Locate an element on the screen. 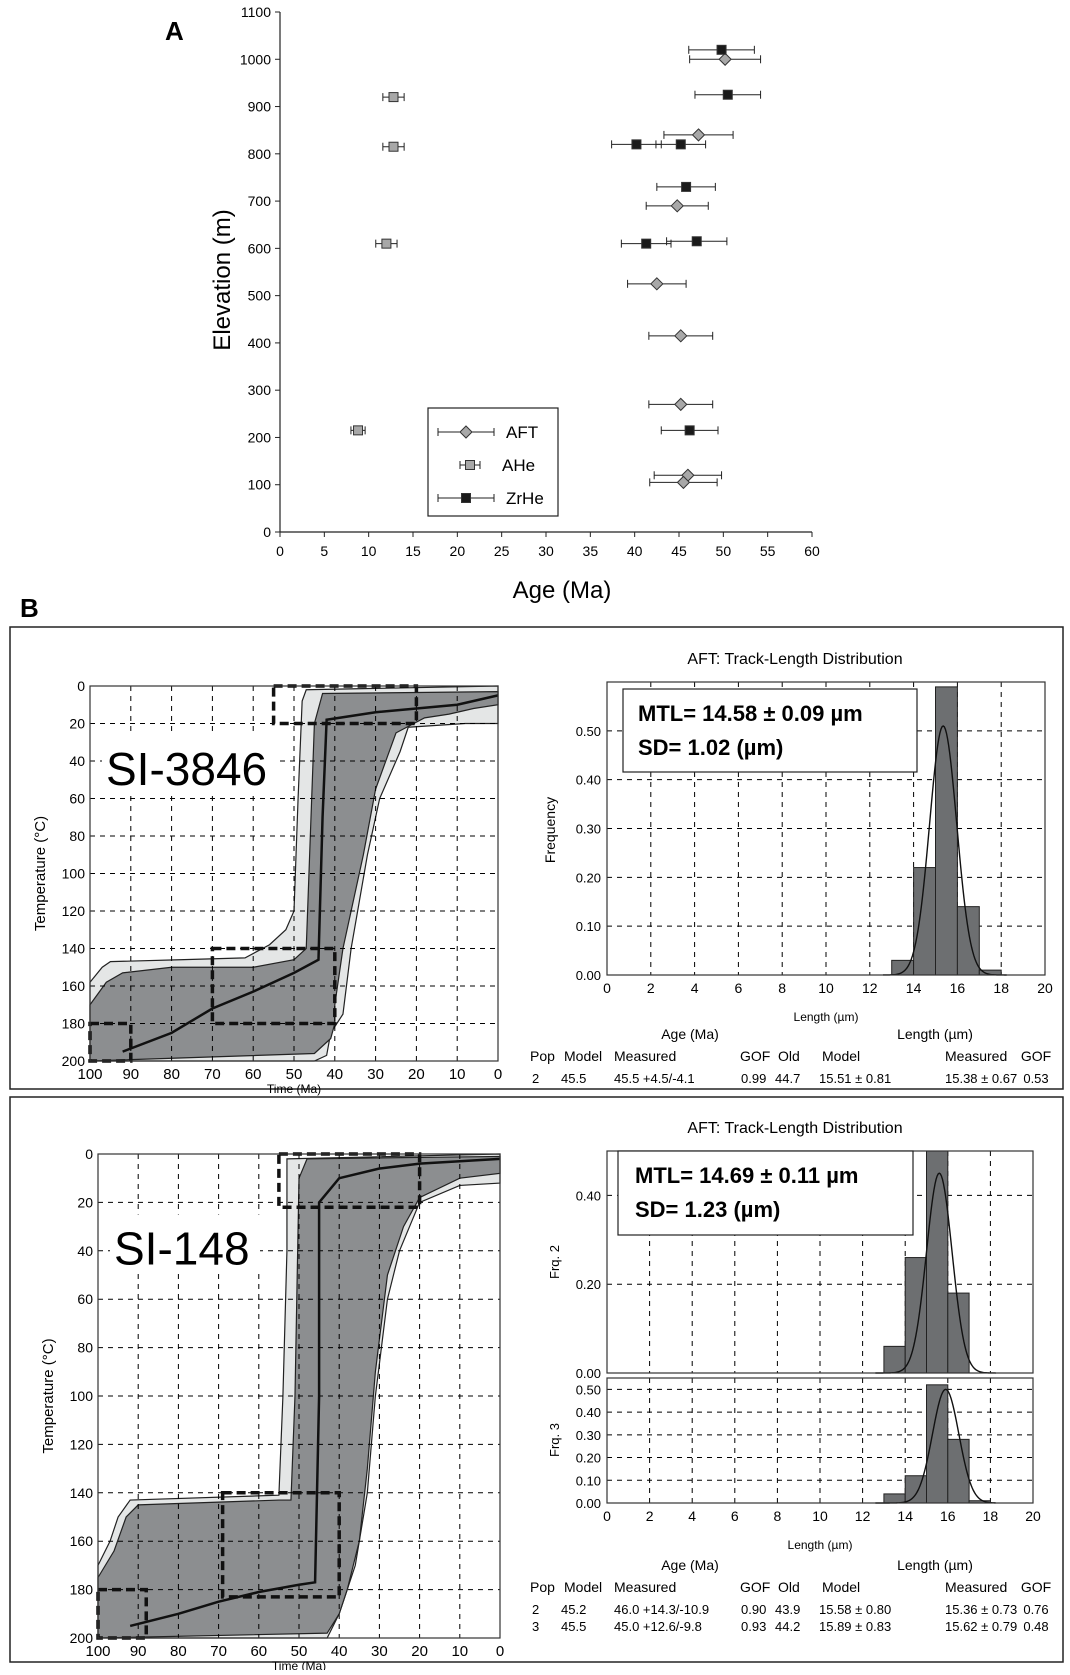 The width and height of the screenshot is (1070, 1675). constraint-box is located at coordinates (280, 1545).